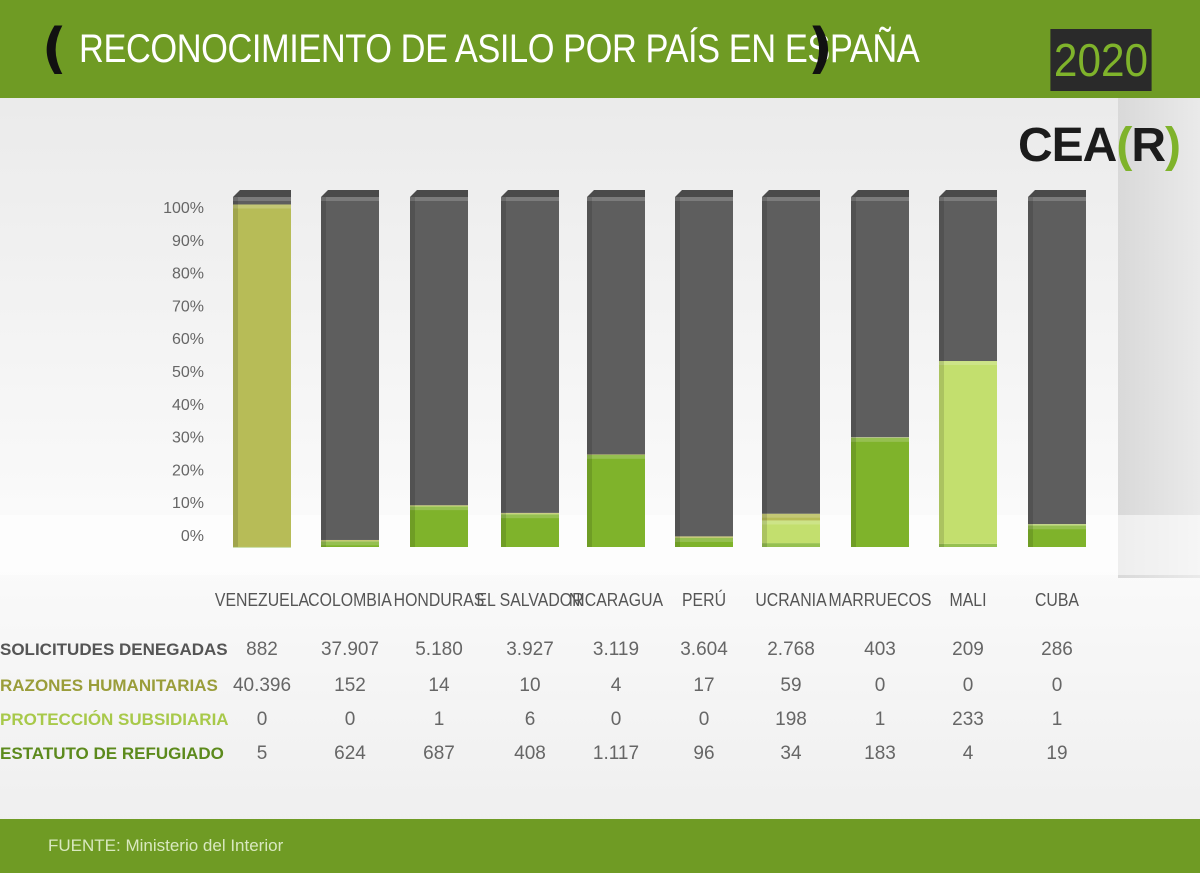  I want to click on table-cell: 96, so click(704, 753).